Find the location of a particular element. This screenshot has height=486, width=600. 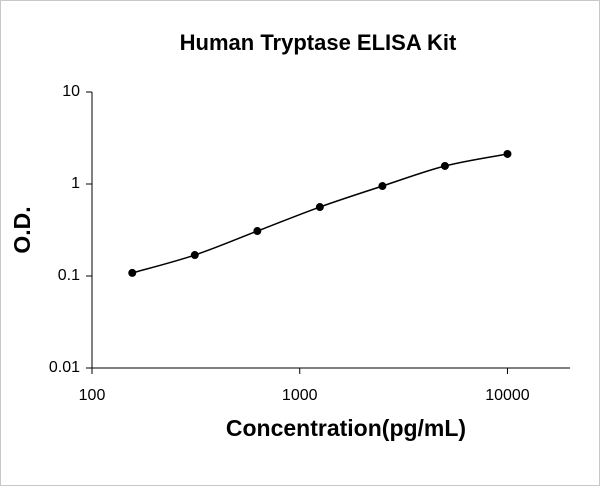

y-tick-label: 0.01 is located at coordinates (64, 367).